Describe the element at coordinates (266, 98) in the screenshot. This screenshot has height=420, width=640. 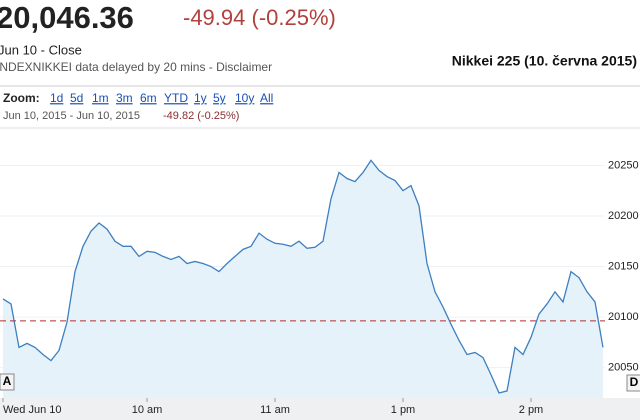
I see `zoom-option: All` at that location.